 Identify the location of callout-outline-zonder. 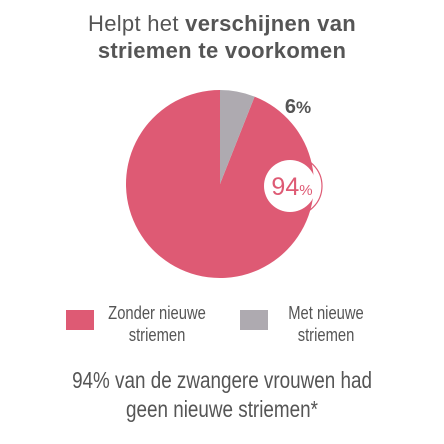
(307, 186).